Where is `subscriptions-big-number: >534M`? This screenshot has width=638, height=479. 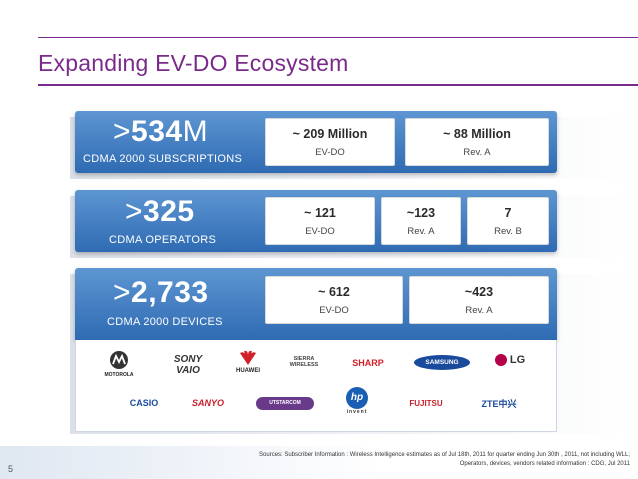
subscriptions-big-number: >534M is located at coordinates (161, 131).